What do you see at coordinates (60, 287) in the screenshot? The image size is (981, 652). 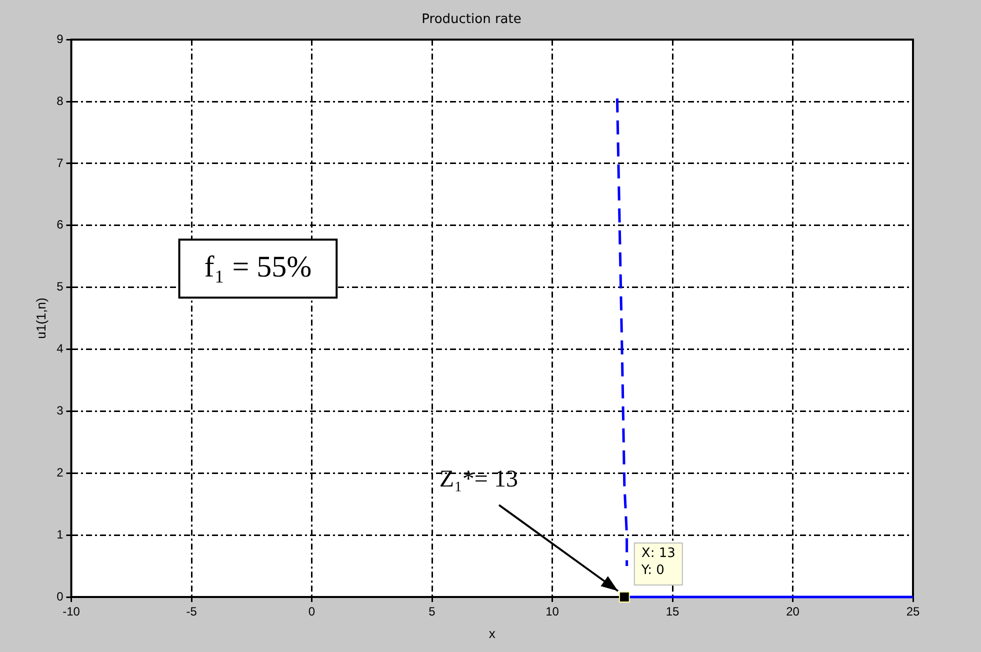 I see `y-tick-label: 5` at bounding box center [60, 287].